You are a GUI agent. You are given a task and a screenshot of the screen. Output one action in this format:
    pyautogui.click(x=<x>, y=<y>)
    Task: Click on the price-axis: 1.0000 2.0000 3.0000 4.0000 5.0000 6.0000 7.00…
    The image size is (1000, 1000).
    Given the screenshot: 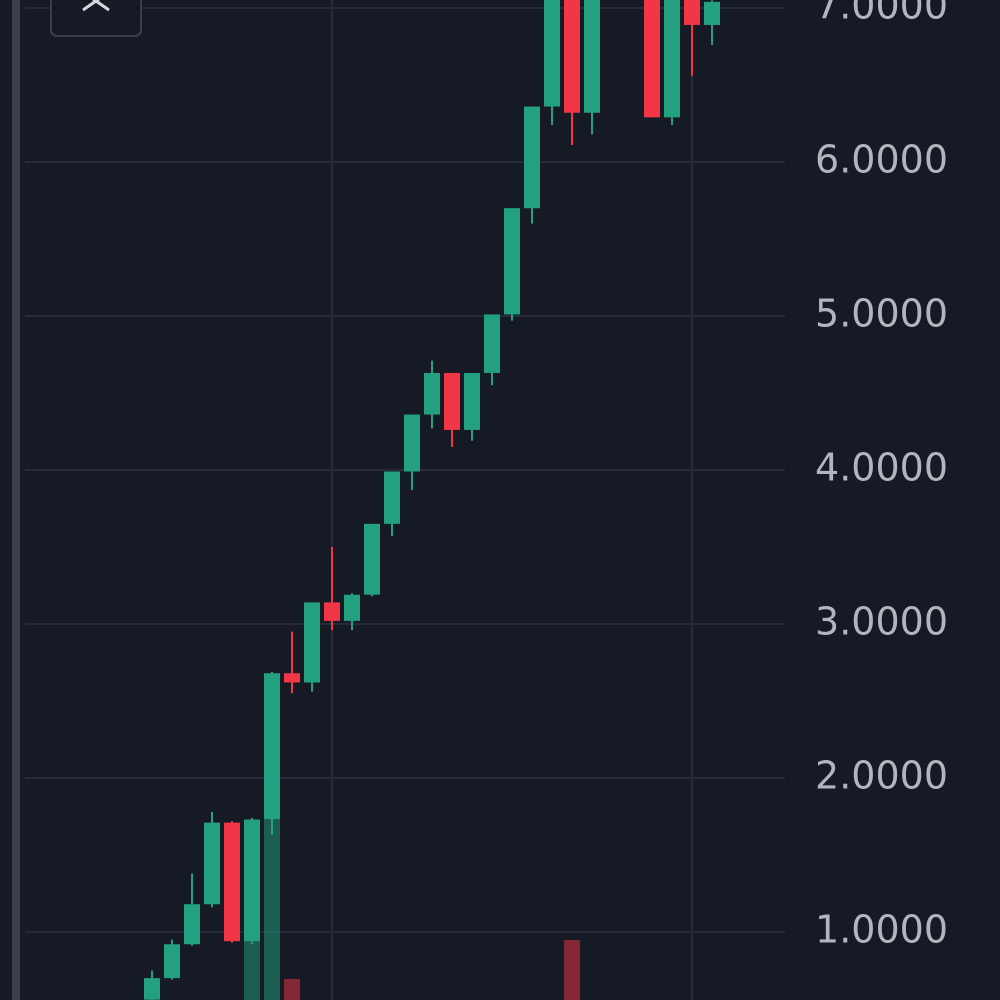 What is the action you would take?
    pyautogui.click(x=881, y=475)
    